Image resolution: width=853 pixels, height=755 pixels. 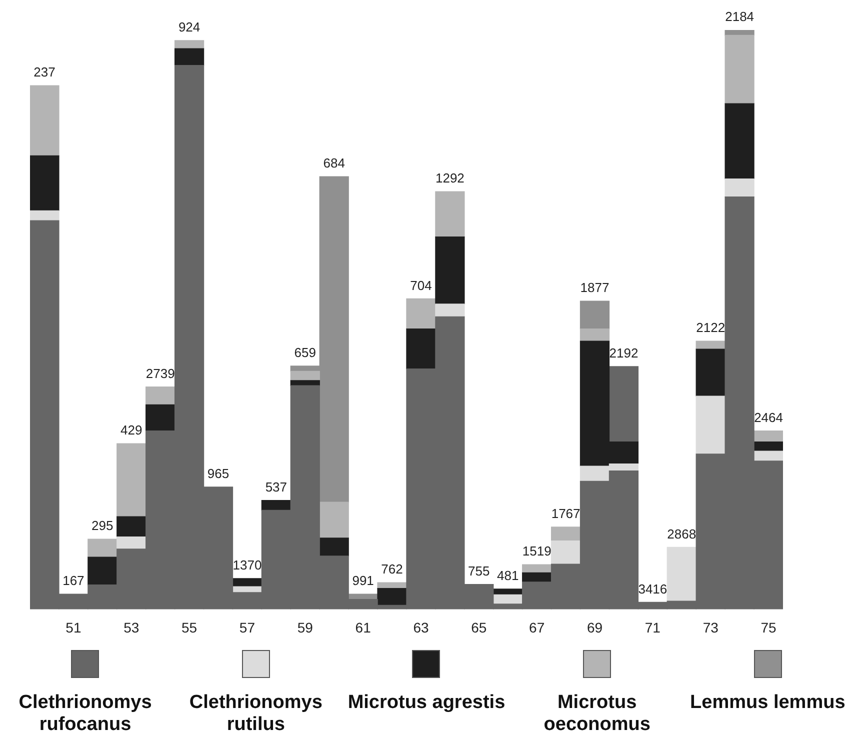 What do you see at coordinates (710, 627) in the screenshot?
I see `x-tick-label: 73` at bounding box center [710, 627].